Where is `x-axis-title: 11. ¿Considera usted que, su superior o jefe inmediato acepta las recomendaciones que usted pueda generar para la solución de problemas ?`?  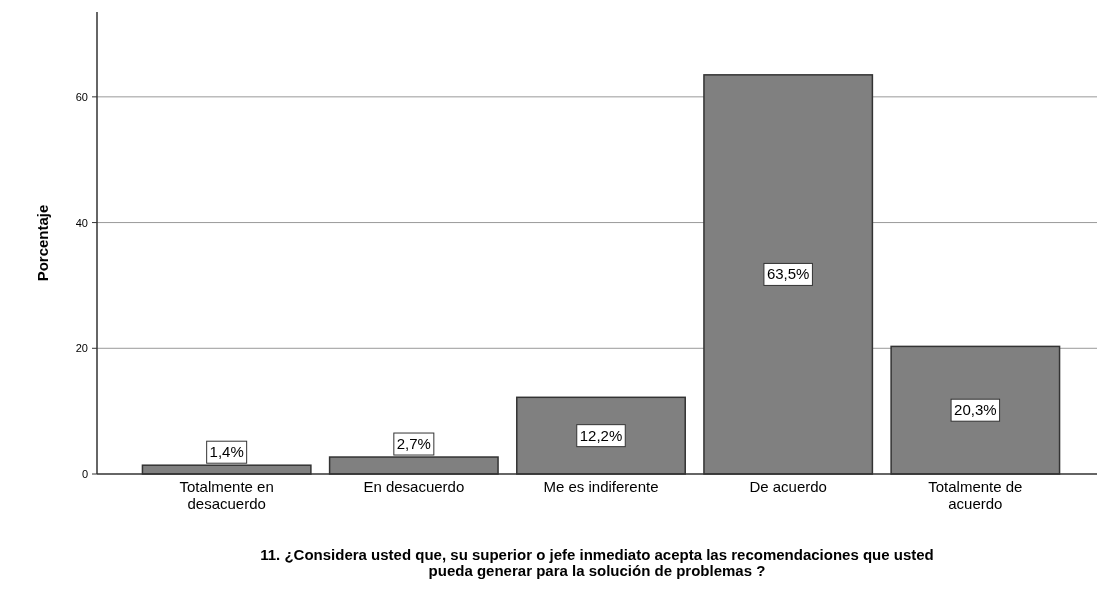 x-axis-title: 11. ¿Considera usted que, su superior o jefe inmediato acepta las recomendaciones que usted pueda generar para la solución de problemas ? is located at coordinates (597, 562).